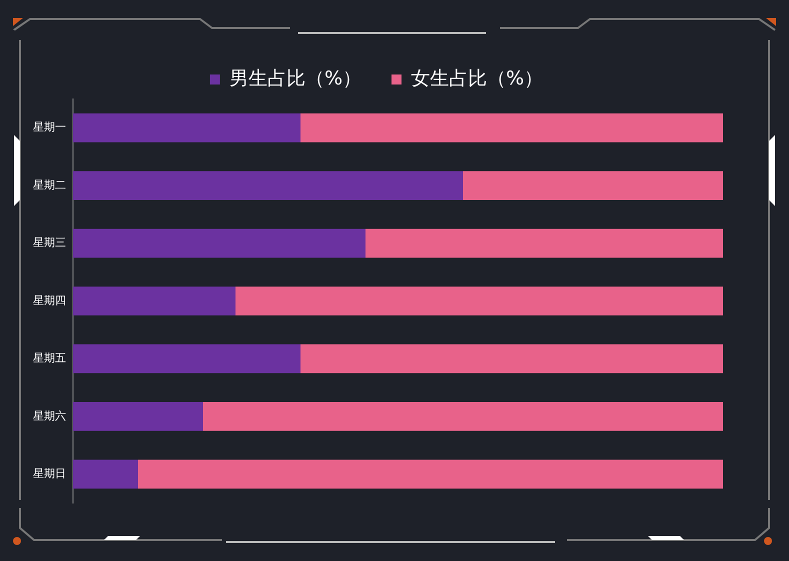 This screenshot has height=561, width=789. I want to click on y-tick-label: 星期四, so click(49, 300).